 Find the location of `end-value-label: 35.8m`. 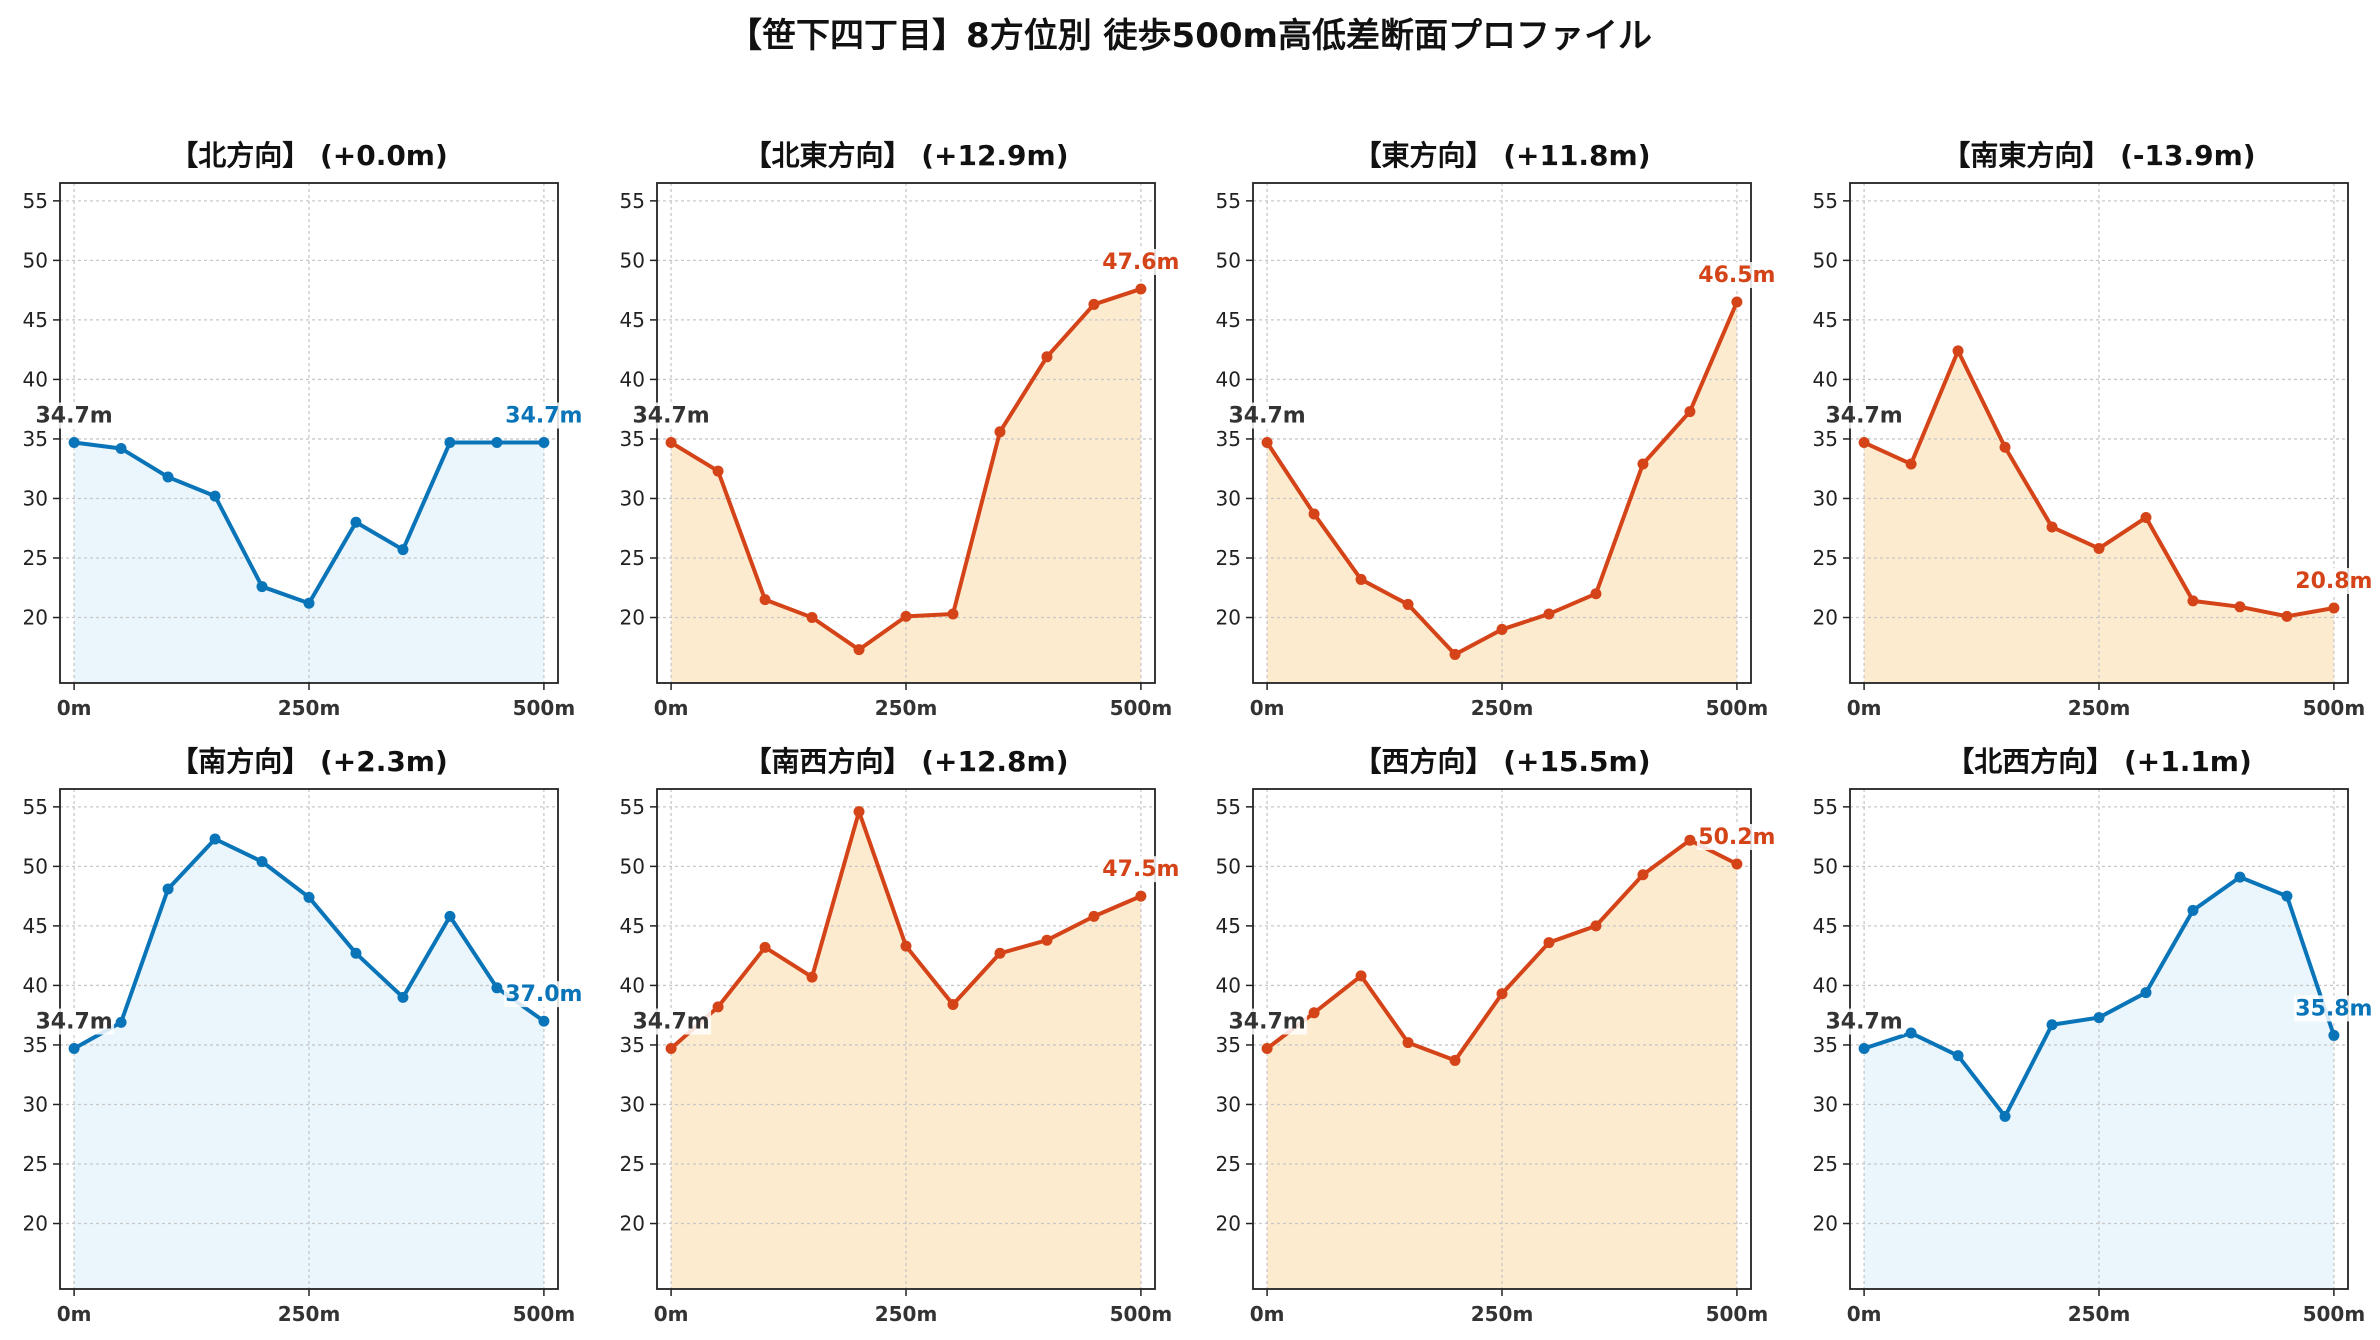

end-value-label: 35.8m is located at coordinates (2333, 1008).